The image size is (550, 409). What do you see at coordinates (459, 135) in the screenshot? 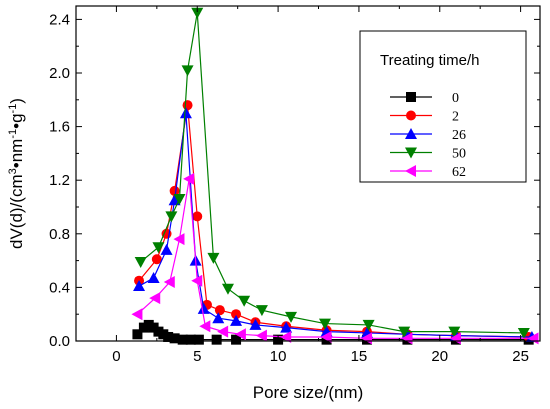
I see `legend-label: 26` at bounding box center [459, 135].